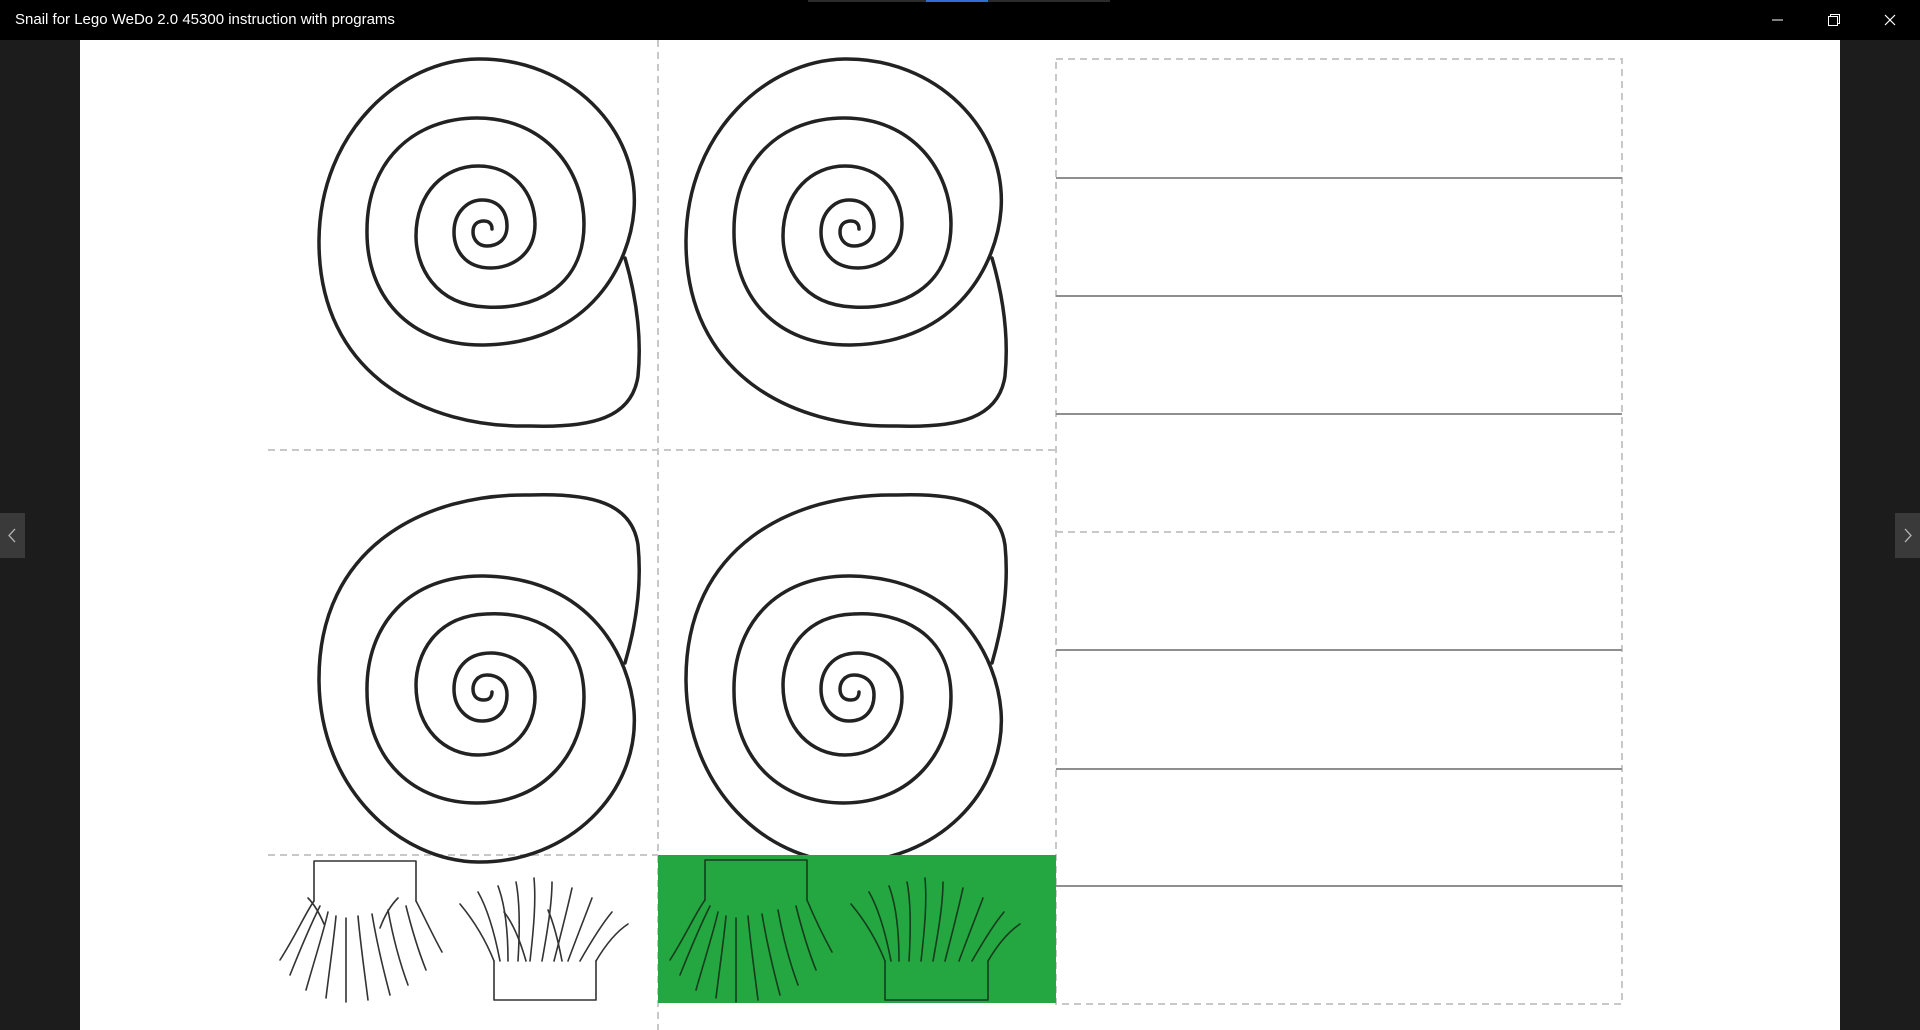 This screenshot has height=1030, width=1920. I want to click on snail-shell-top-left, so click(479, 242).